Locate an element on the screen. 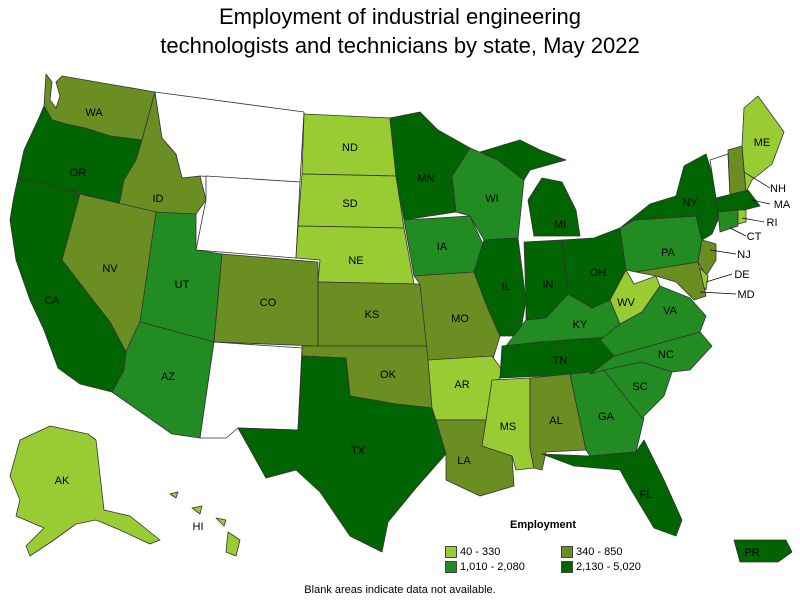 This screenshot has height=600, width=800. state-label-wa: WA is located at coordinates (94, 113).